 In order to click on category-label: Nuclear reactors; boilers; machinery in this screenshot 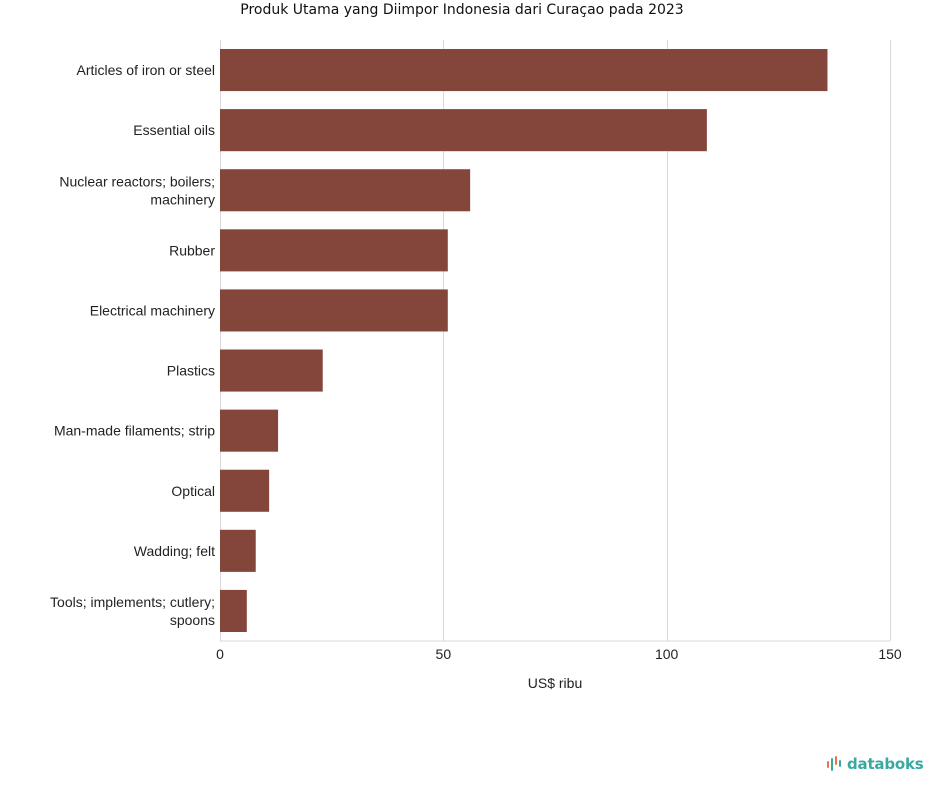, I will do `click(137, 190)`.